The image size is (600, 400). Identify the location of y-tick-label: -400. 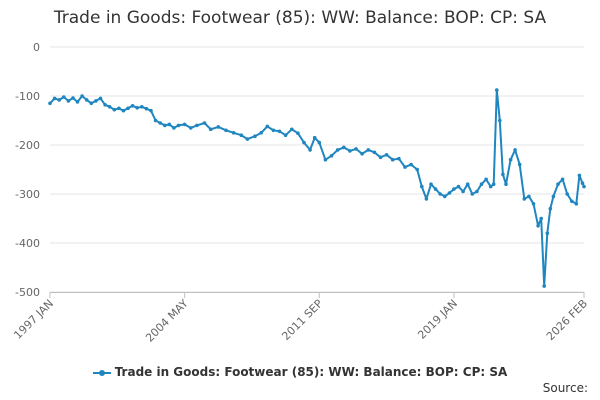
(27, 243).